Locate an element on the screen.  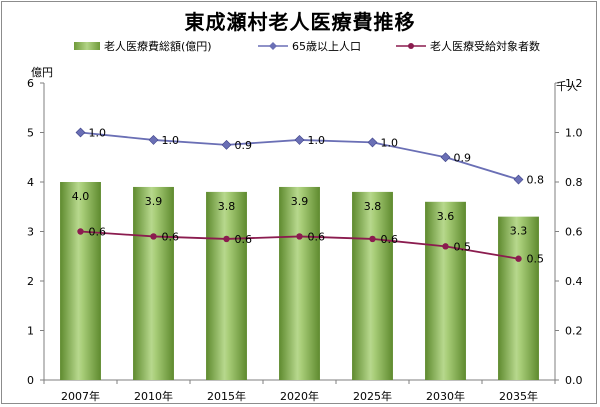
x-tick-label: 2015年 is located at coordinates (226, 396).